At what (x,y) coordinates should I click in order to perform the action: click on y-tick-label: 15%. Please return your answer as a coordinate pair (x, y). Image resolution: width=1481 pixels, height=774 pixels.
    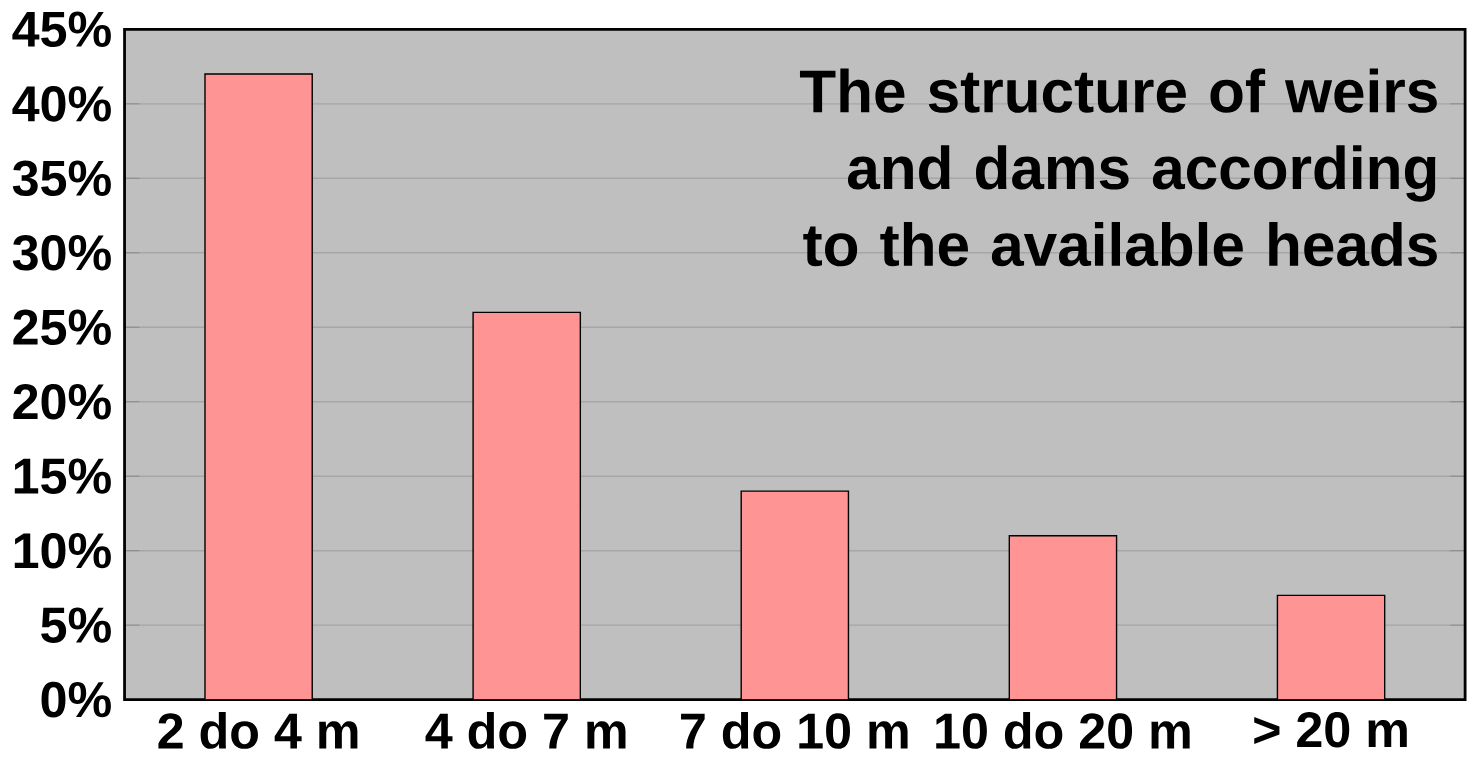
    Looking at the image, I should click on (62, 476).